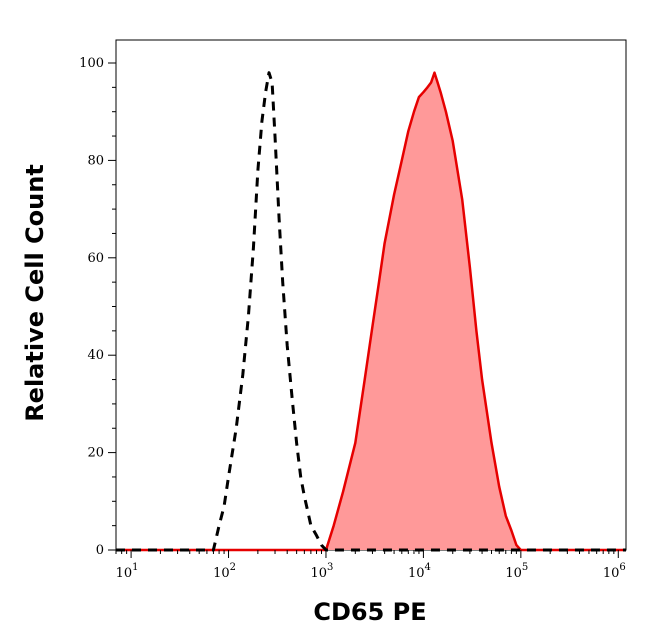 The height and width of the screenshot is (639, 650). What do you see at coordinates (427, 567) in the screenshot?
I see `x-tick-exponent: 4` at bounding box center [427, 567].